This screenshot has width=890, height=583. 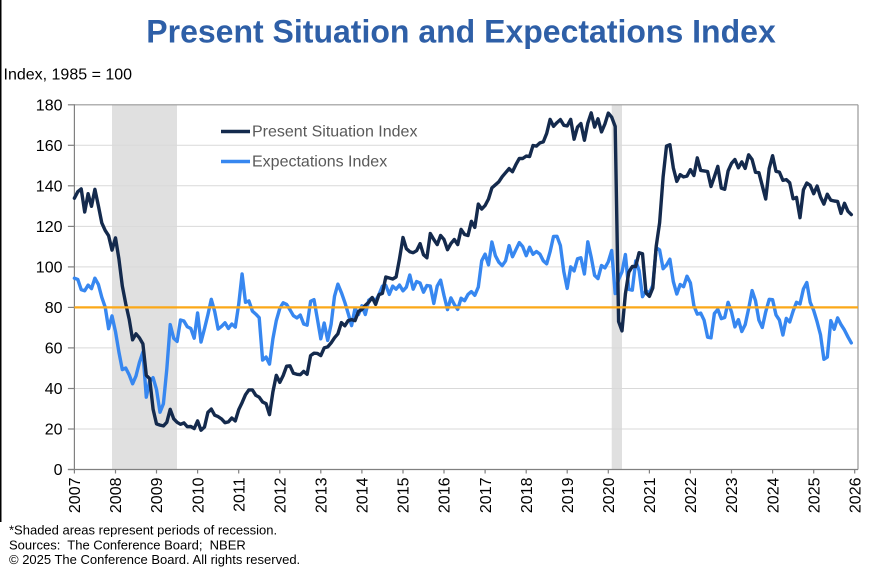 What do you see at coordinates (609, 495) in the screenshot?
I see `svg-text: 2020` at bounding box center [609, 495].